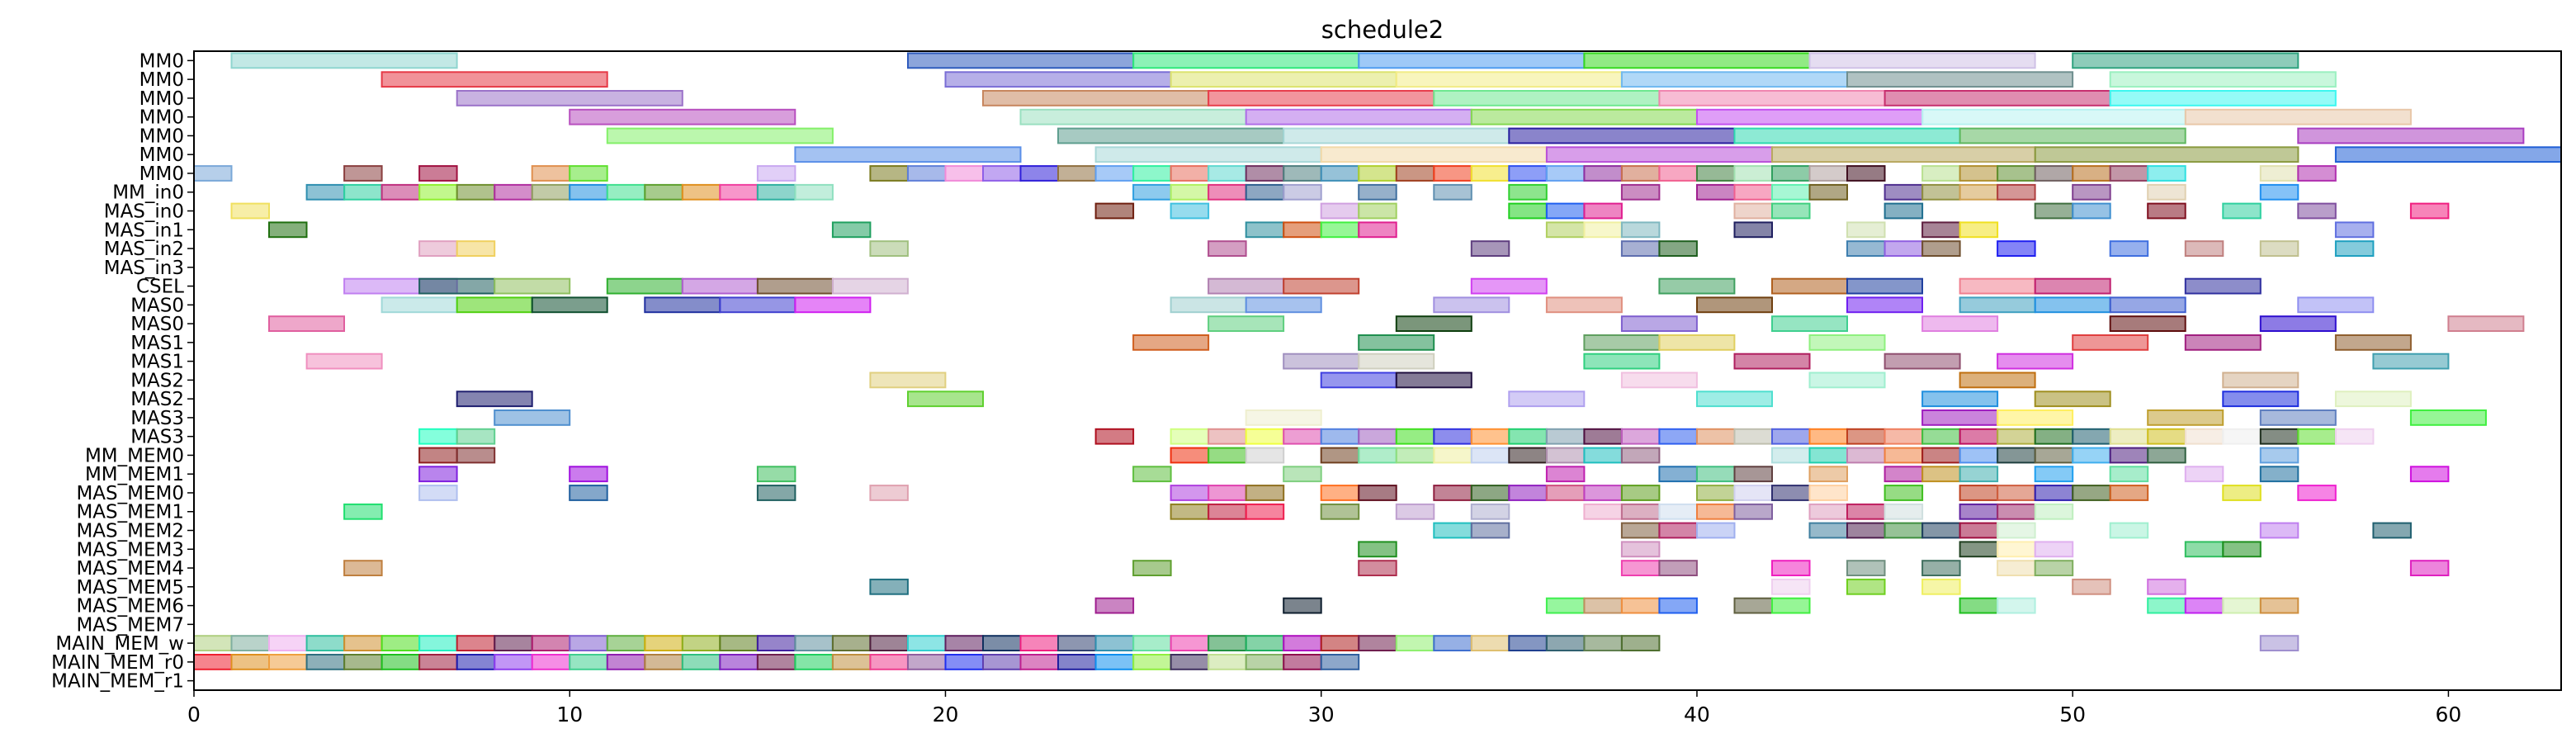 The height and width of the screenshot is (743, 2576). Describe the element at coordinates (144, 250) in the screenshot. I see `y-tick-label: MAS_in2` at that location.